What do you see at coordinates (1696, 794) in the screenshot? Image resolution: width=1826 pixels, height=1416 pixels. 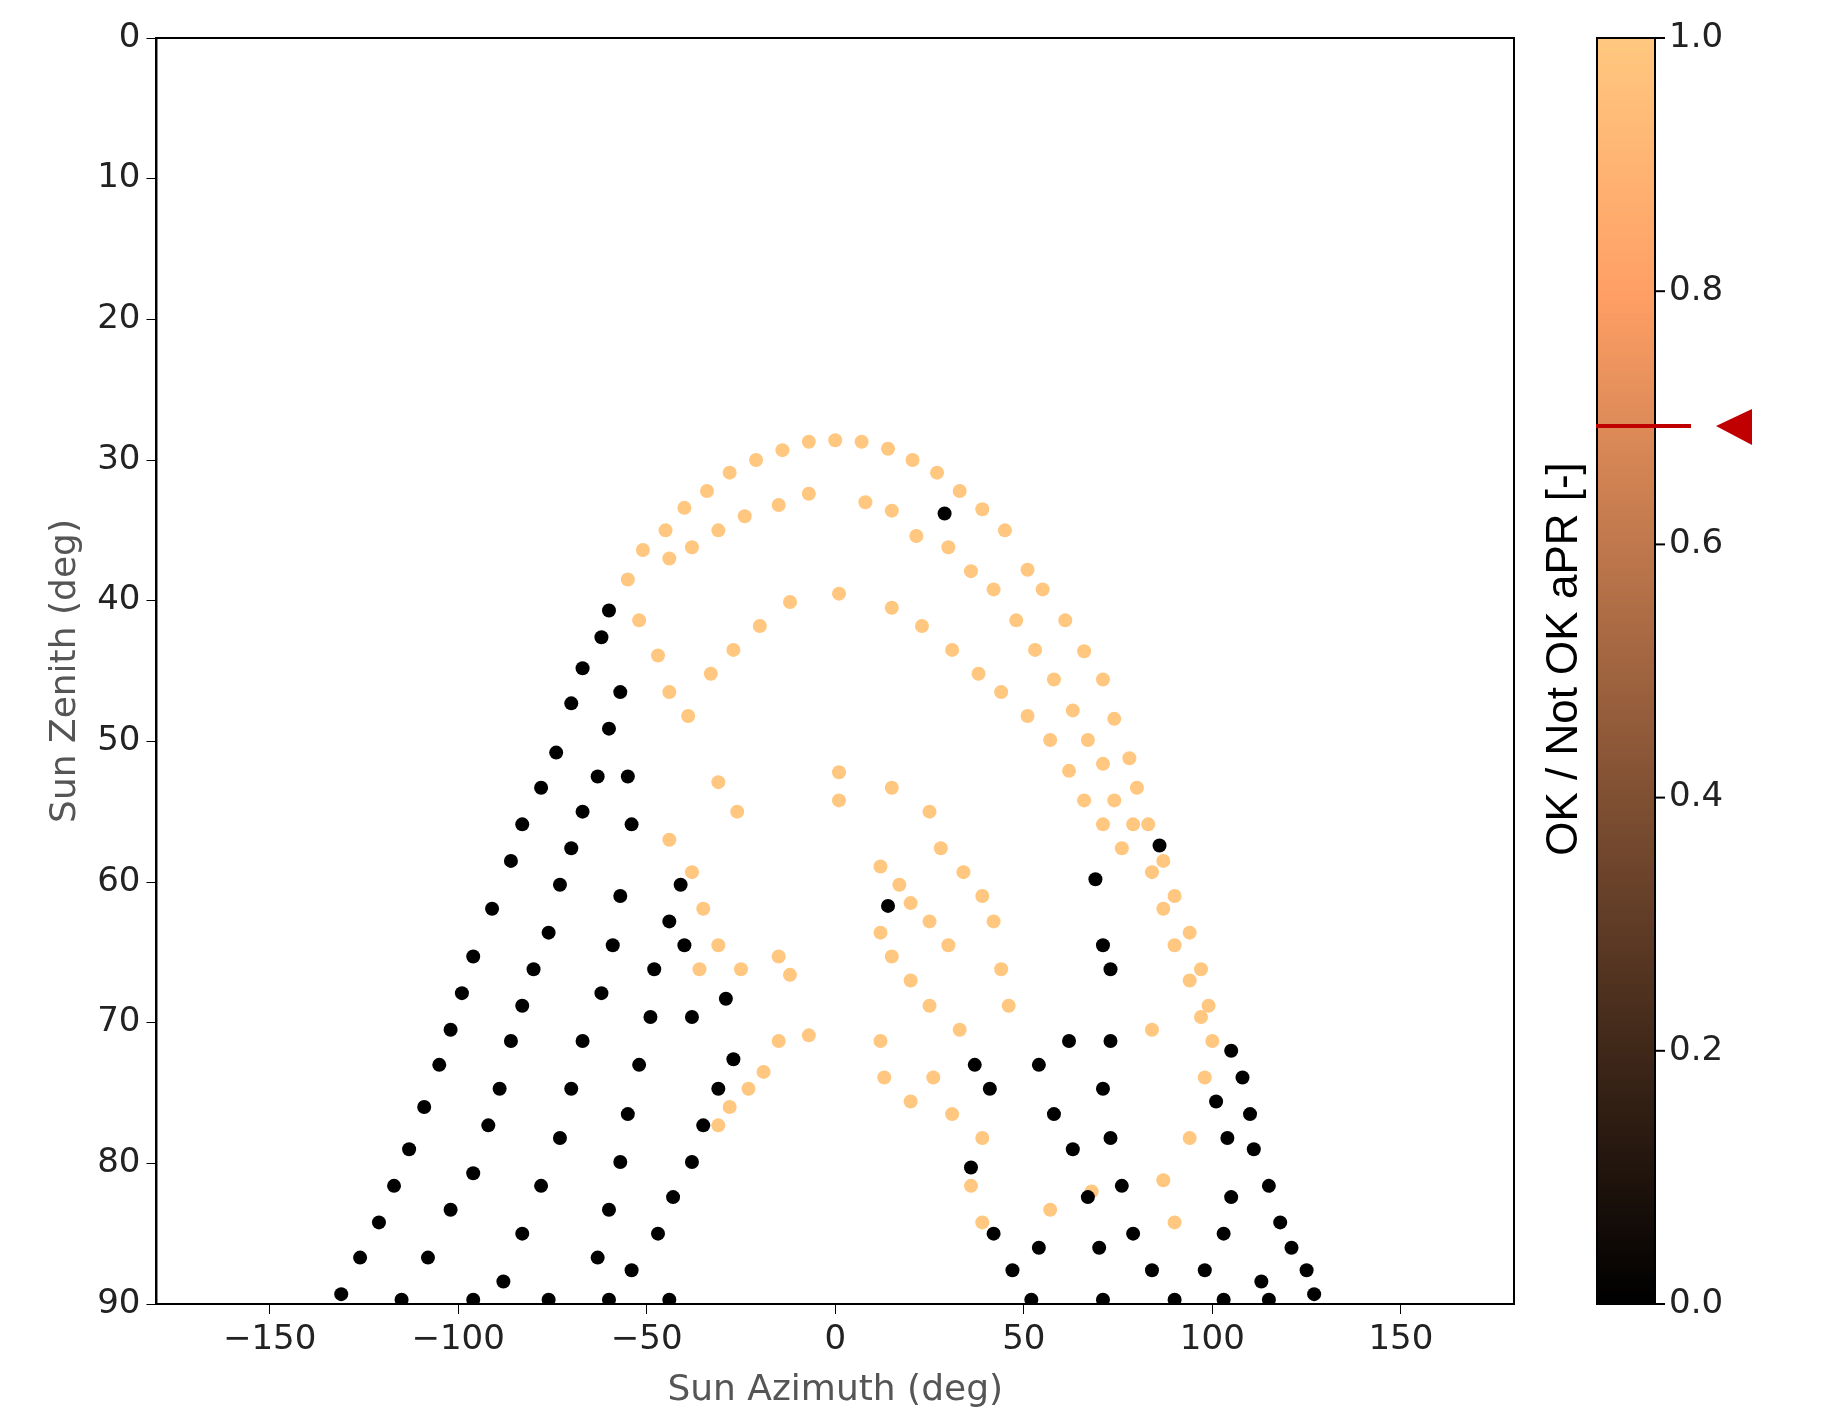 I see `color-bar-label: 0.4` at bounding box center [1696, 794].